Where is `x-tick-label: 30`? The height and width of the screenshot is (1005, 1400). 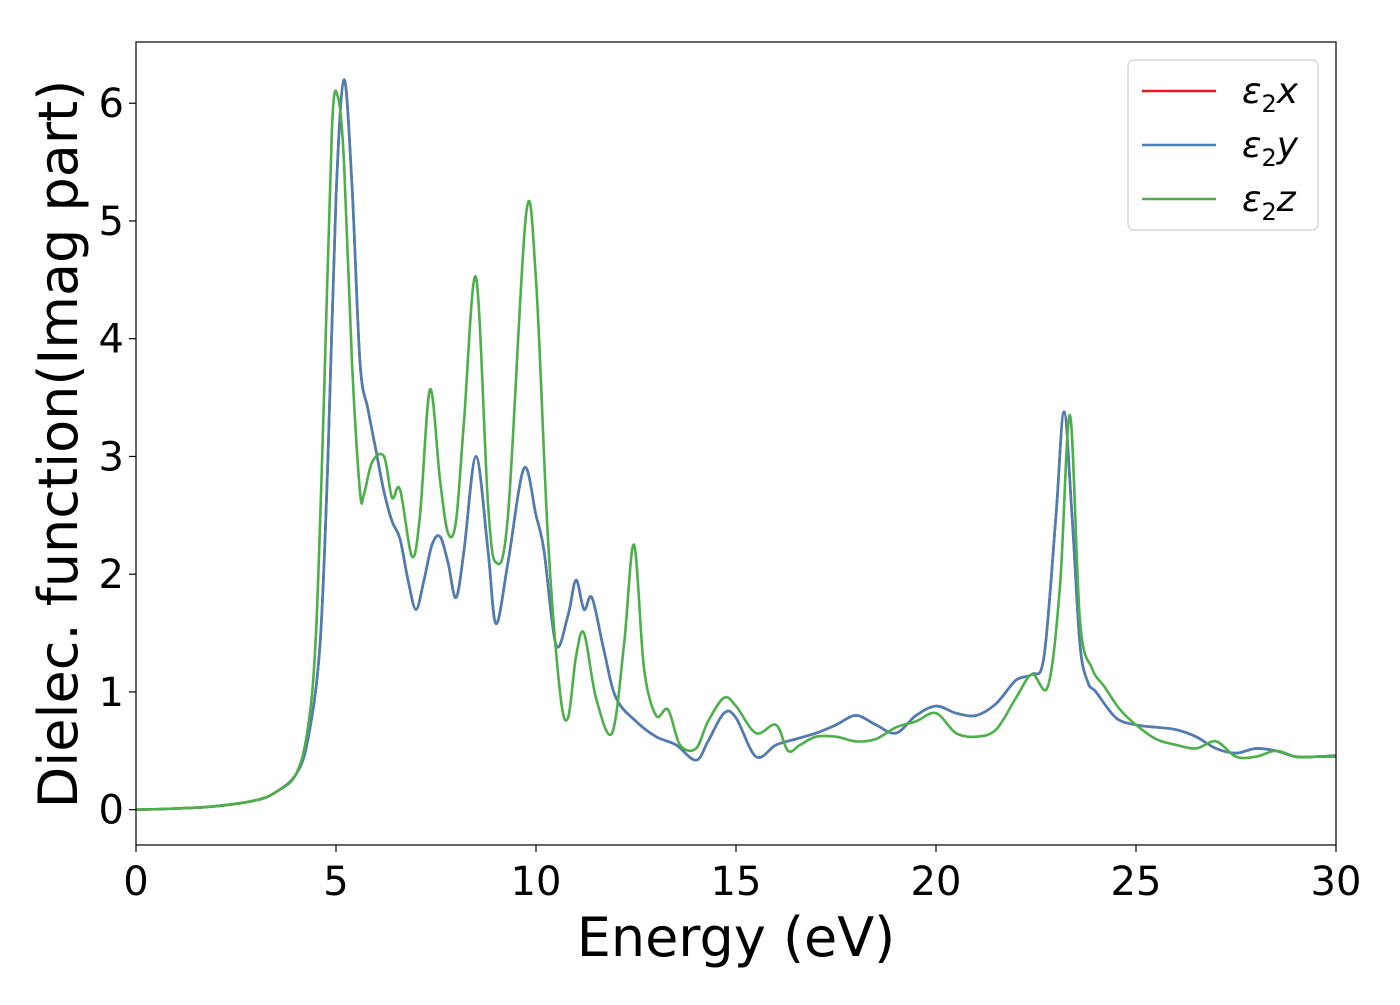 x-tick-label: 30 is located at coordinates (1336, 882).